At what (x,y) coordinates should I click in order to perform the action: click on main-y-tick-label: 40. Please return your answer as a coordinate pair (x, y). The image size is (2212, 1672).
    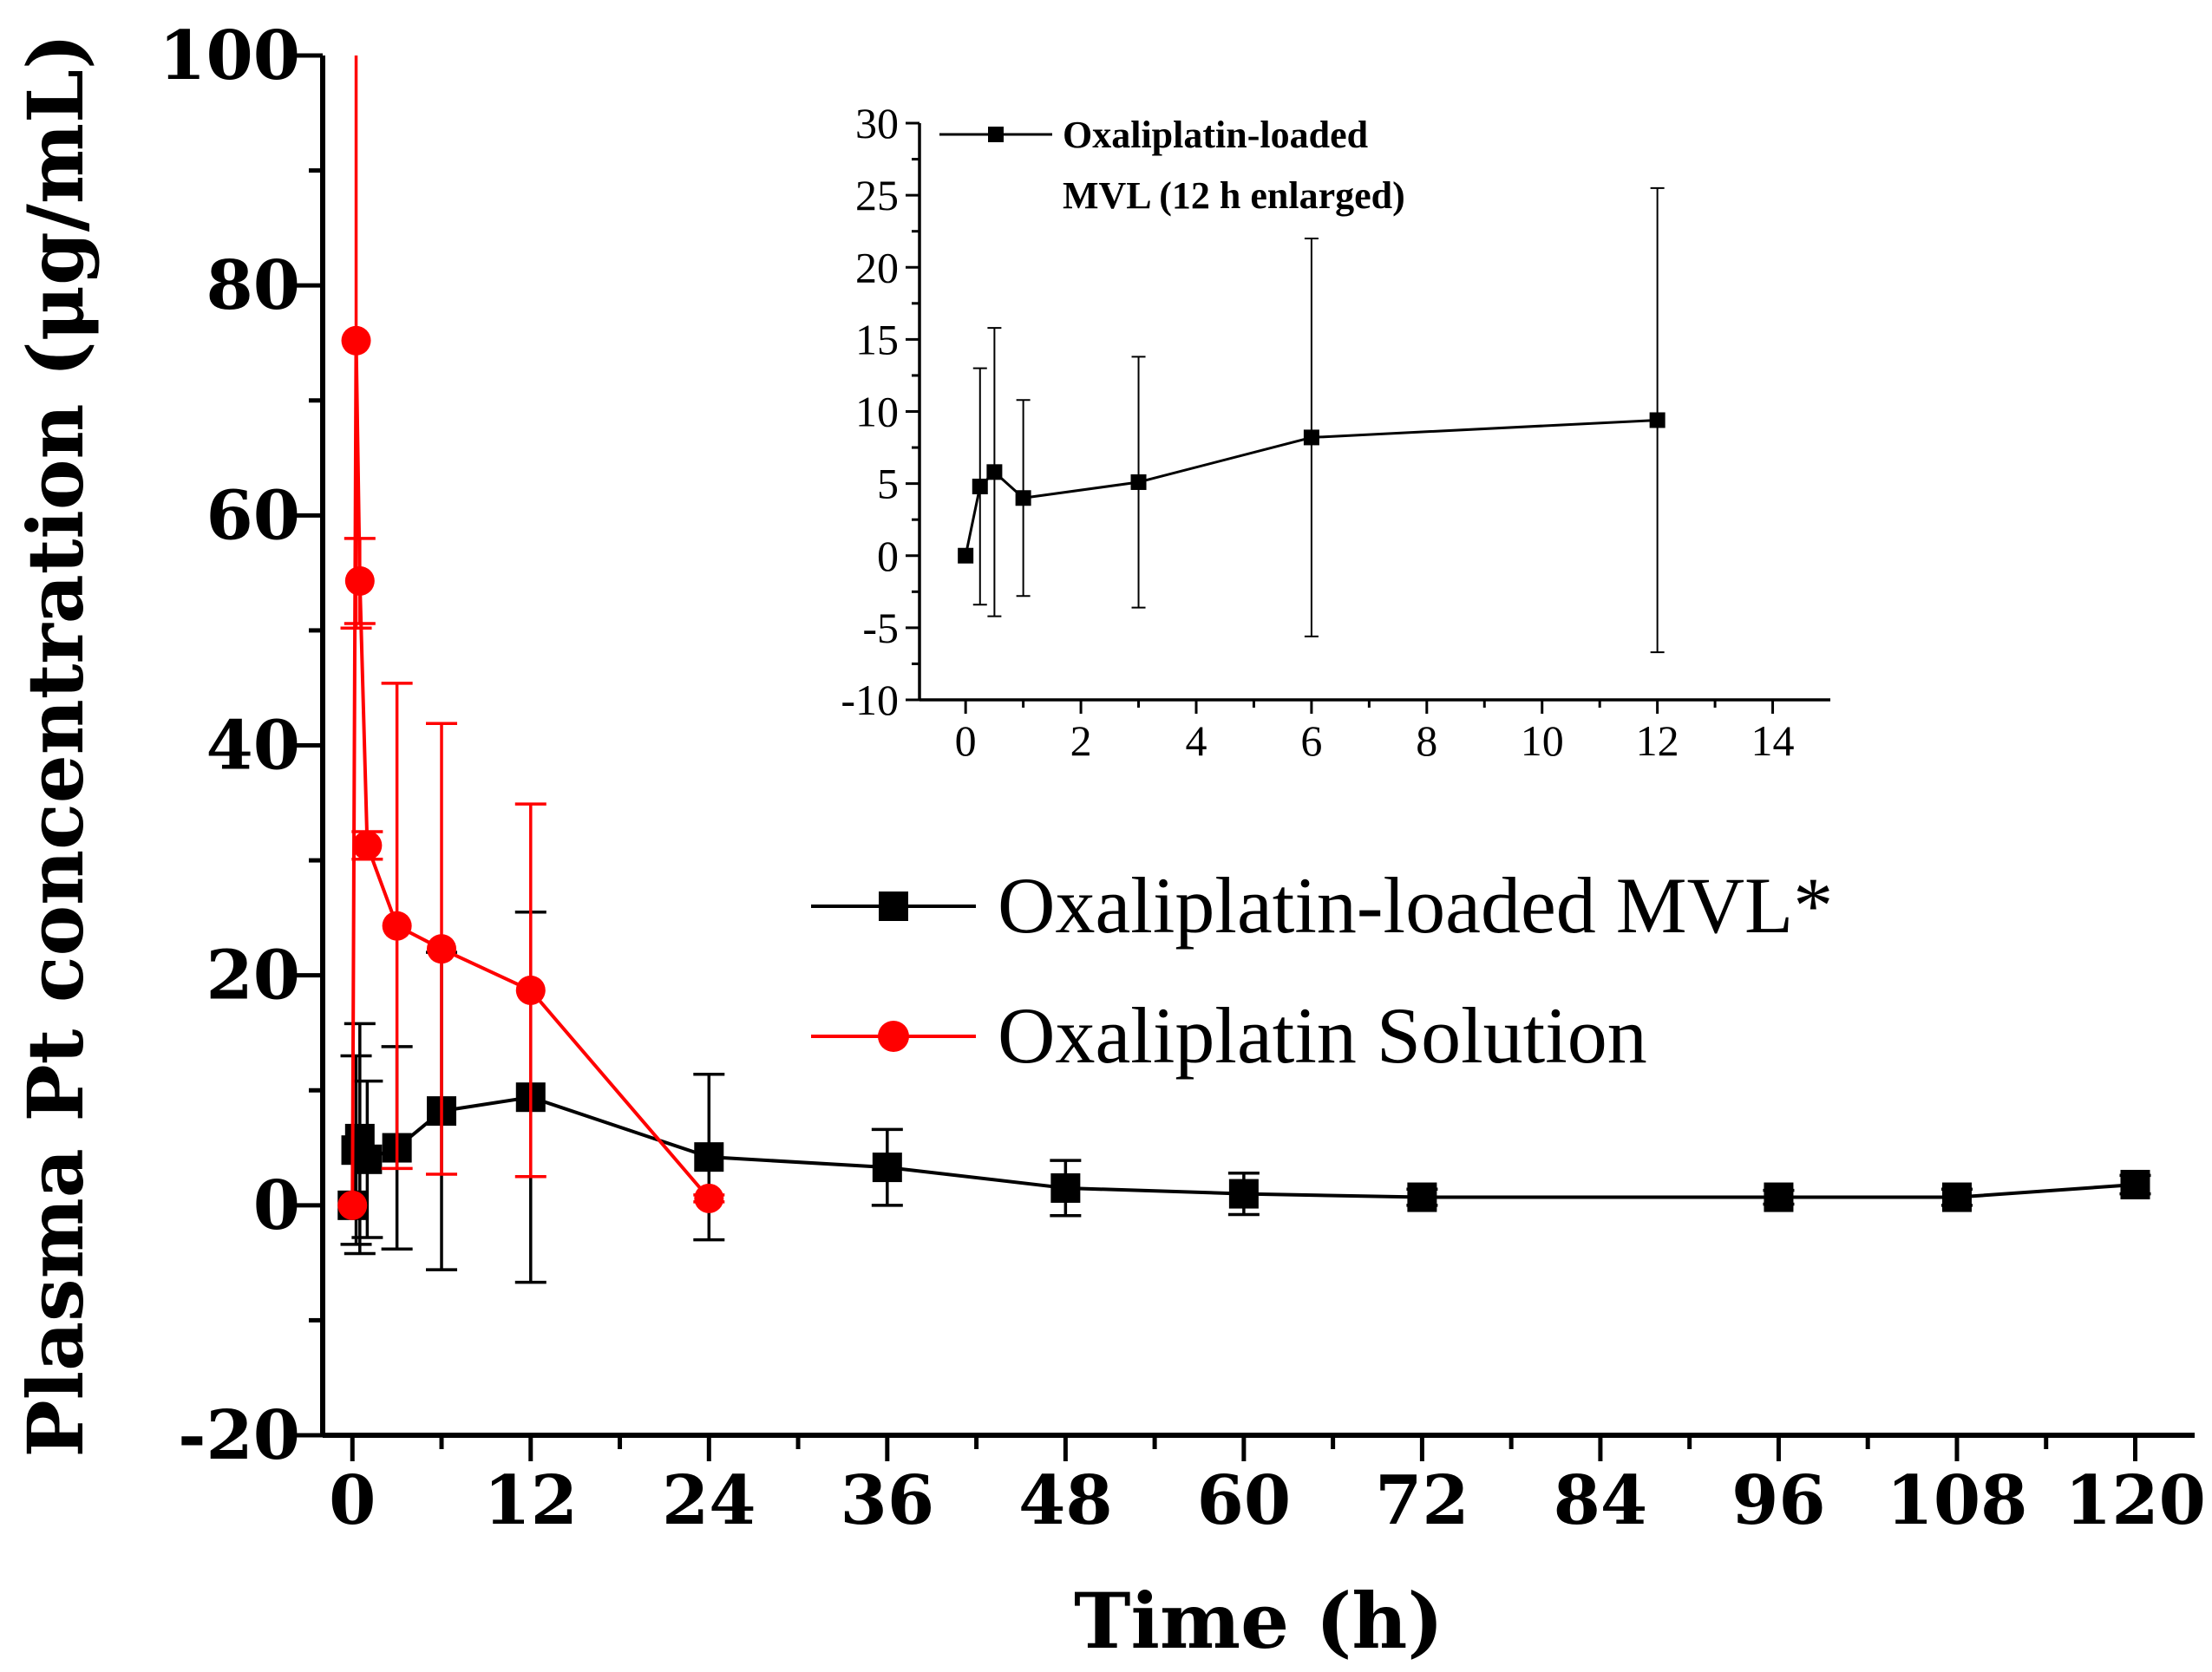
    Looking at the image, I should click on (253, 746).